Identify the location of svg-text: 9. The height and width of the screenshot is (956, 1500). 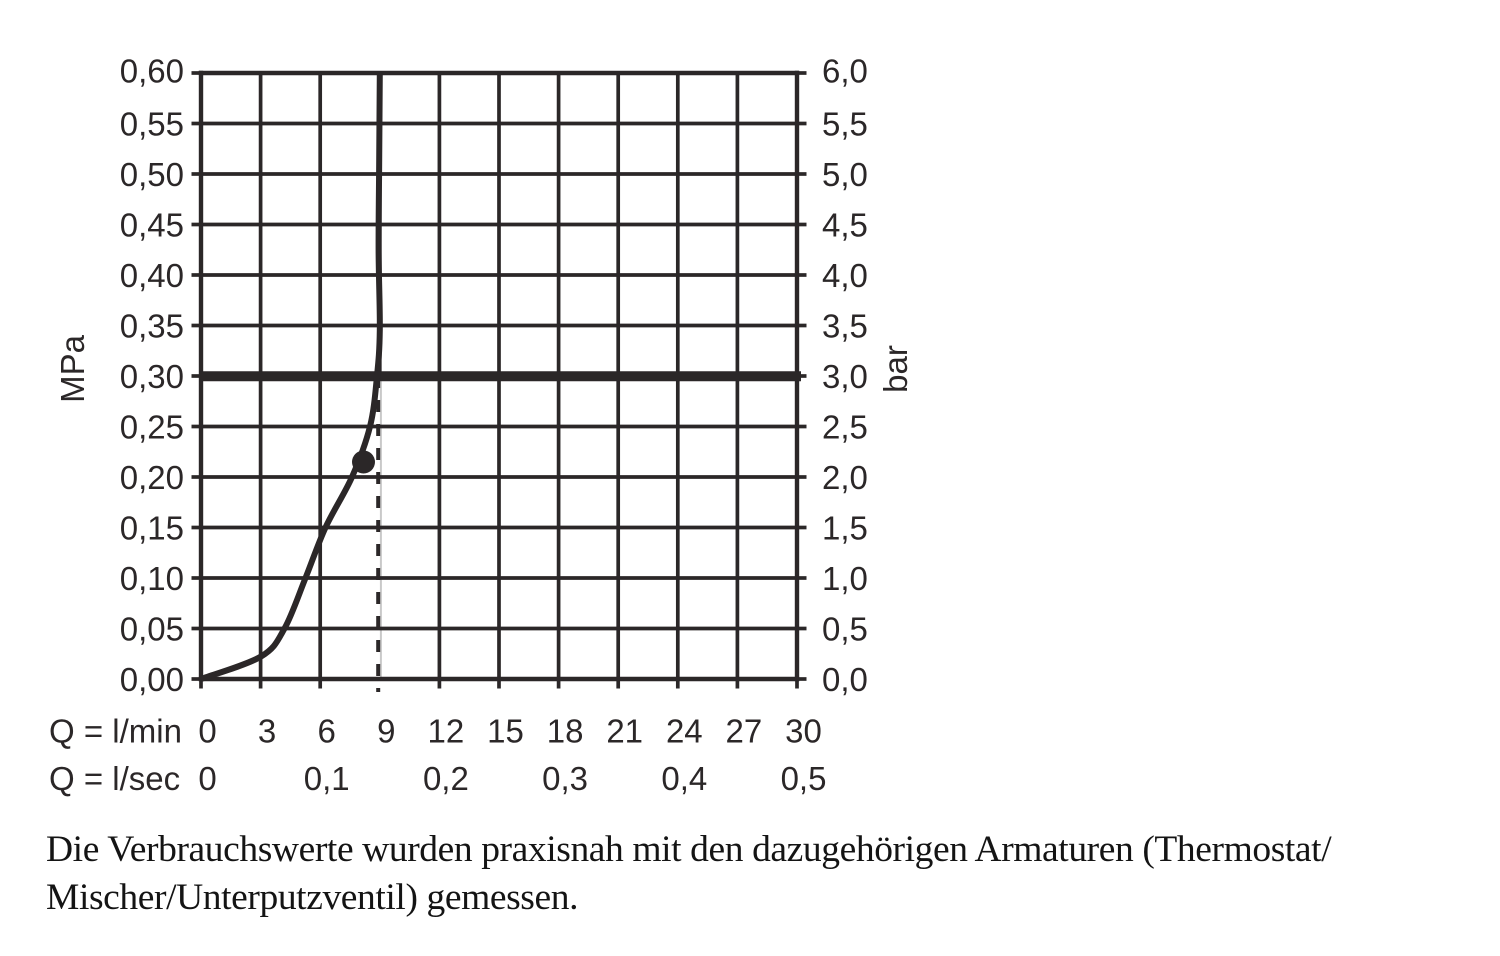
(386, 731).